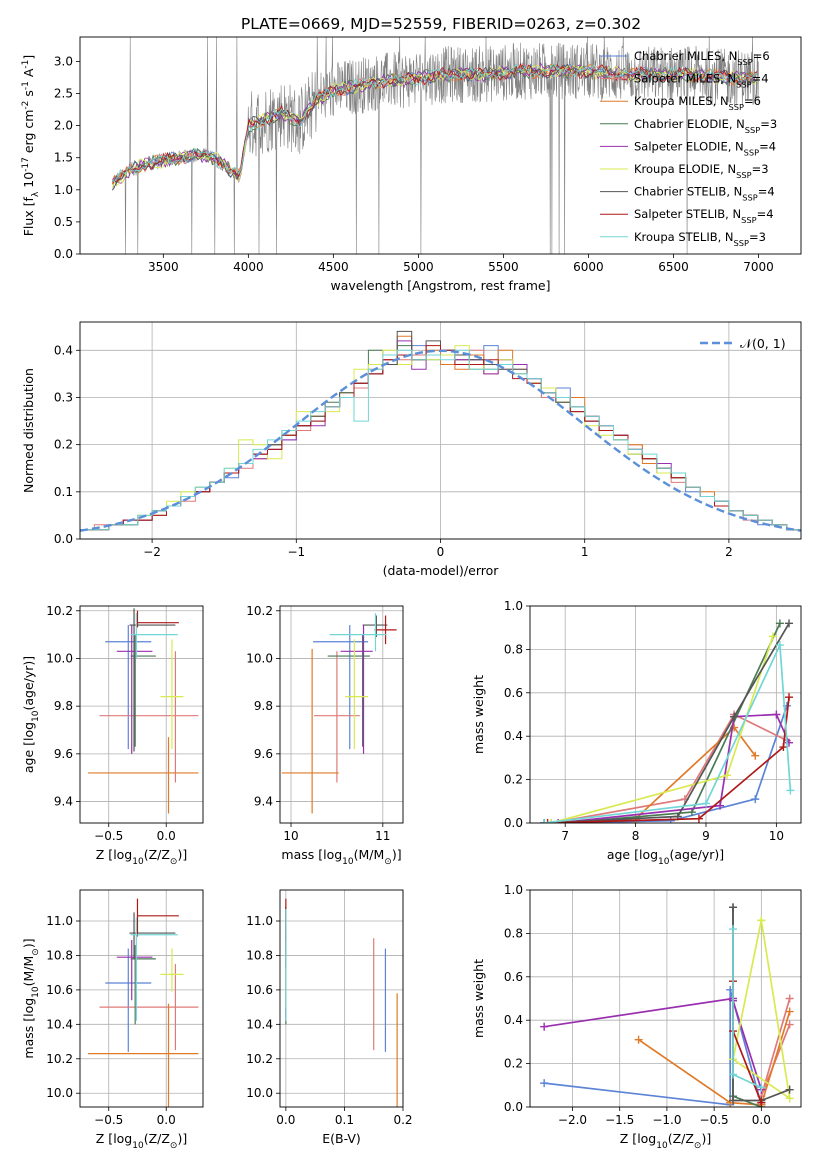  What do you see at coordinates (59, 990) in the screenshot?
I see `y-tick-label: 10.6` at bounding box center [59, 990].